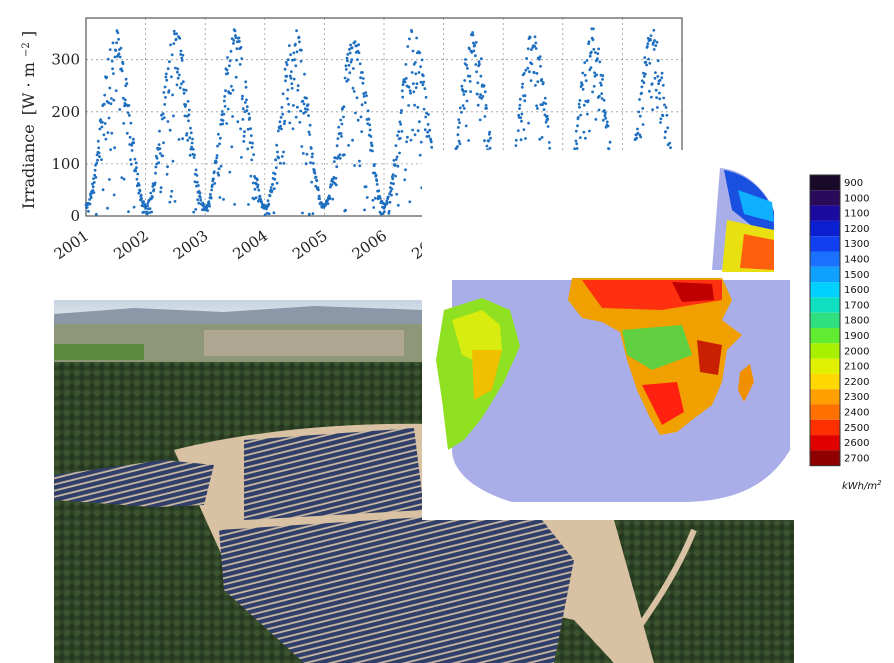 This screenshot has height=663, width=894. I want to click on x-tick-label: 2006, so click(370, 245).